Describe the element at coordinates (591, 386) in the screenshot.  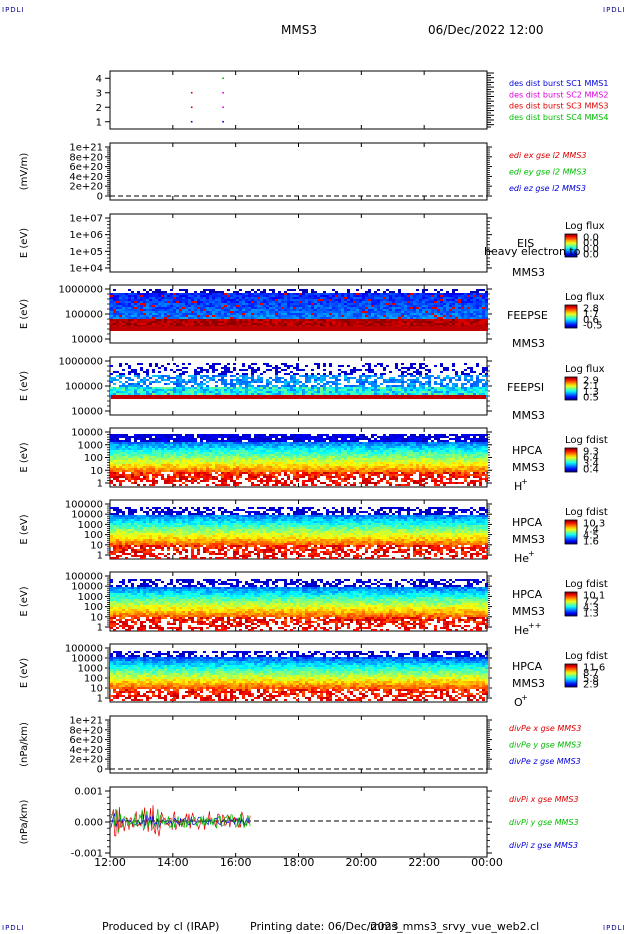
I see `colorbar-tick-label: 2.1` at that location.